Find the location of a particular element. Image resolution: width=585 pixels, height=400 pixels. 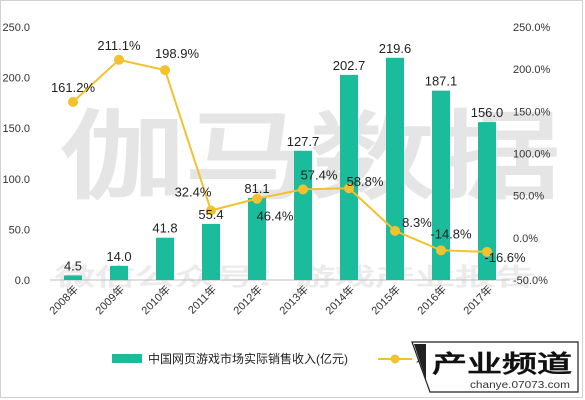

site-logo: 产业频道 chanye.07073.com is located at coordinates (495, 367).